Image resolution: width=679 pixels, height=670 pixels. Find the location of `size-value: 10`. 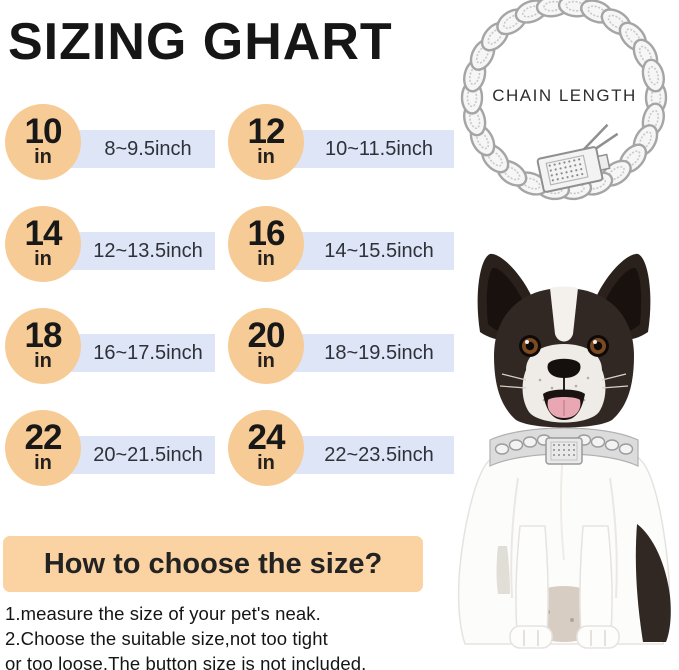

size-value: 10 is located at coordinates (43, 131).